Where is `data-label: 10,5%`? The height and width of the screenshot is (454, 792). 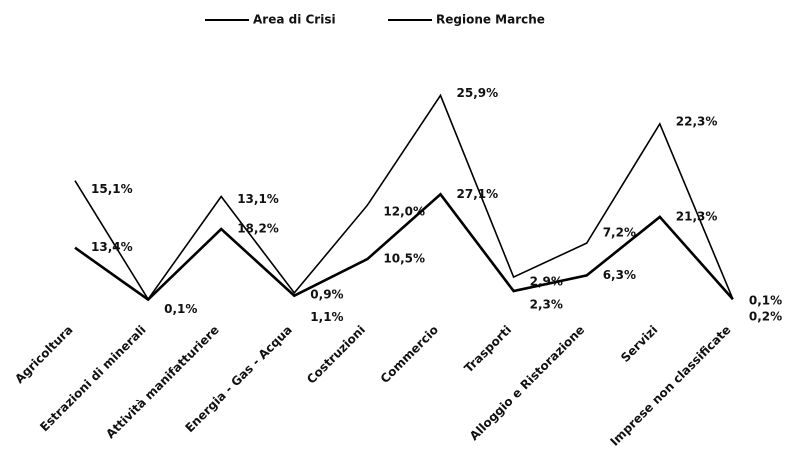
data-label: 10,5% is located at coordinates (404, 259).